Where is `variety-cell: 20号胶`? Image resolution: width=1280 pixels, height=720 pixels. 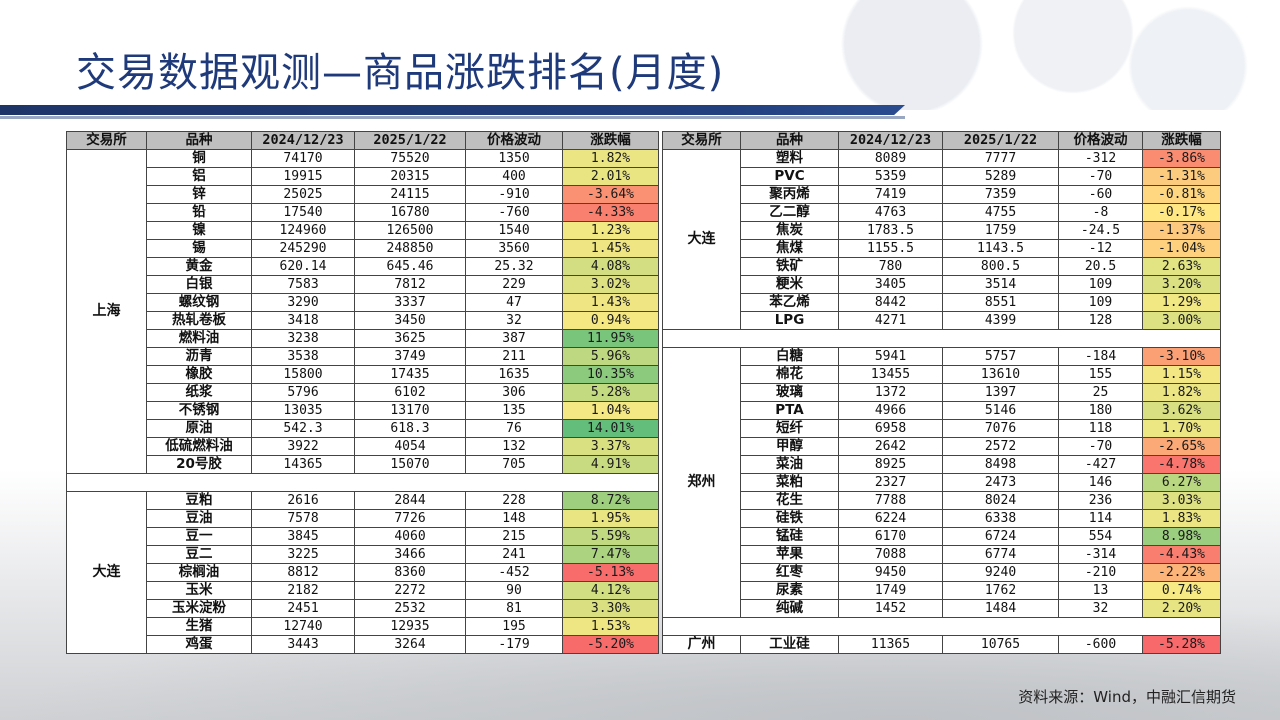 variety-cell: 20号胶 is located at coordinates (199, 464).